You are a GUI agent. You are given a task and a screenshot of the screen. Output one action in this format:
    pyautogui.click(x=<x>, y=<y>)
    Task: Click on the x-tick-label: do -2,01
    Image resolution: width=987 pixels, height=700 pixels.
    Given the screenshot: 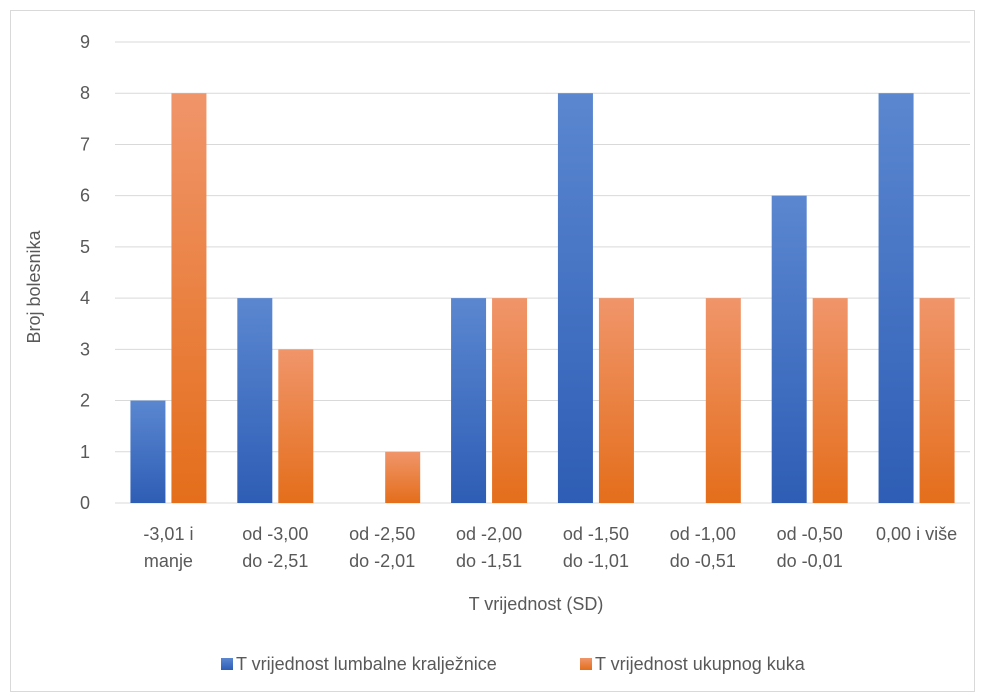 What is the action you would take?
    pyautogui.click(x=382, y=561)
    